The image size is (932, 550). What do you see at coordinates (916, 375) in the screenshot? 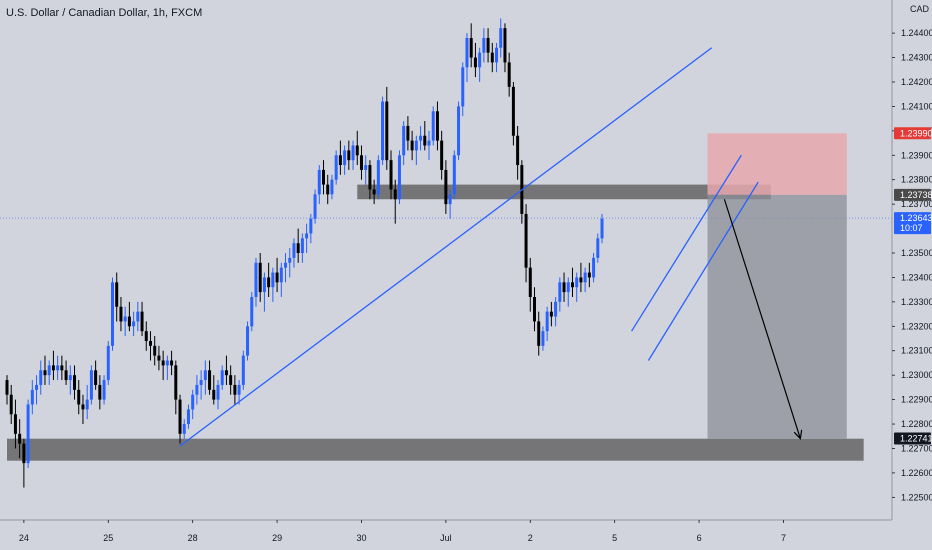
I see `price-tick-label: 1.23000` at bounding box center [916, 375].